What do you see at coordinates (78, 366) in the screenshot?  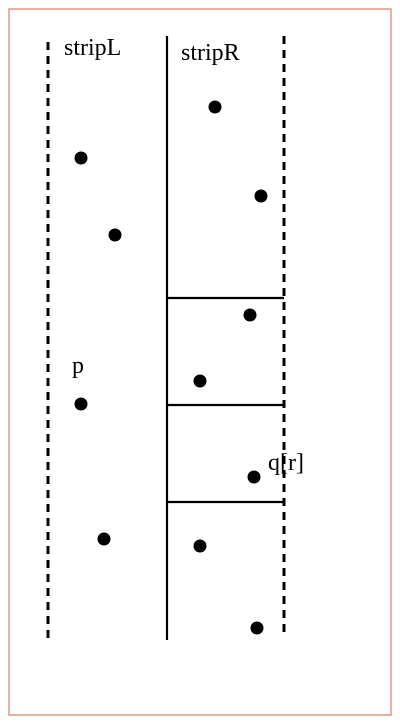 I see `point-p-label: p` at bounding box center [78, 366].